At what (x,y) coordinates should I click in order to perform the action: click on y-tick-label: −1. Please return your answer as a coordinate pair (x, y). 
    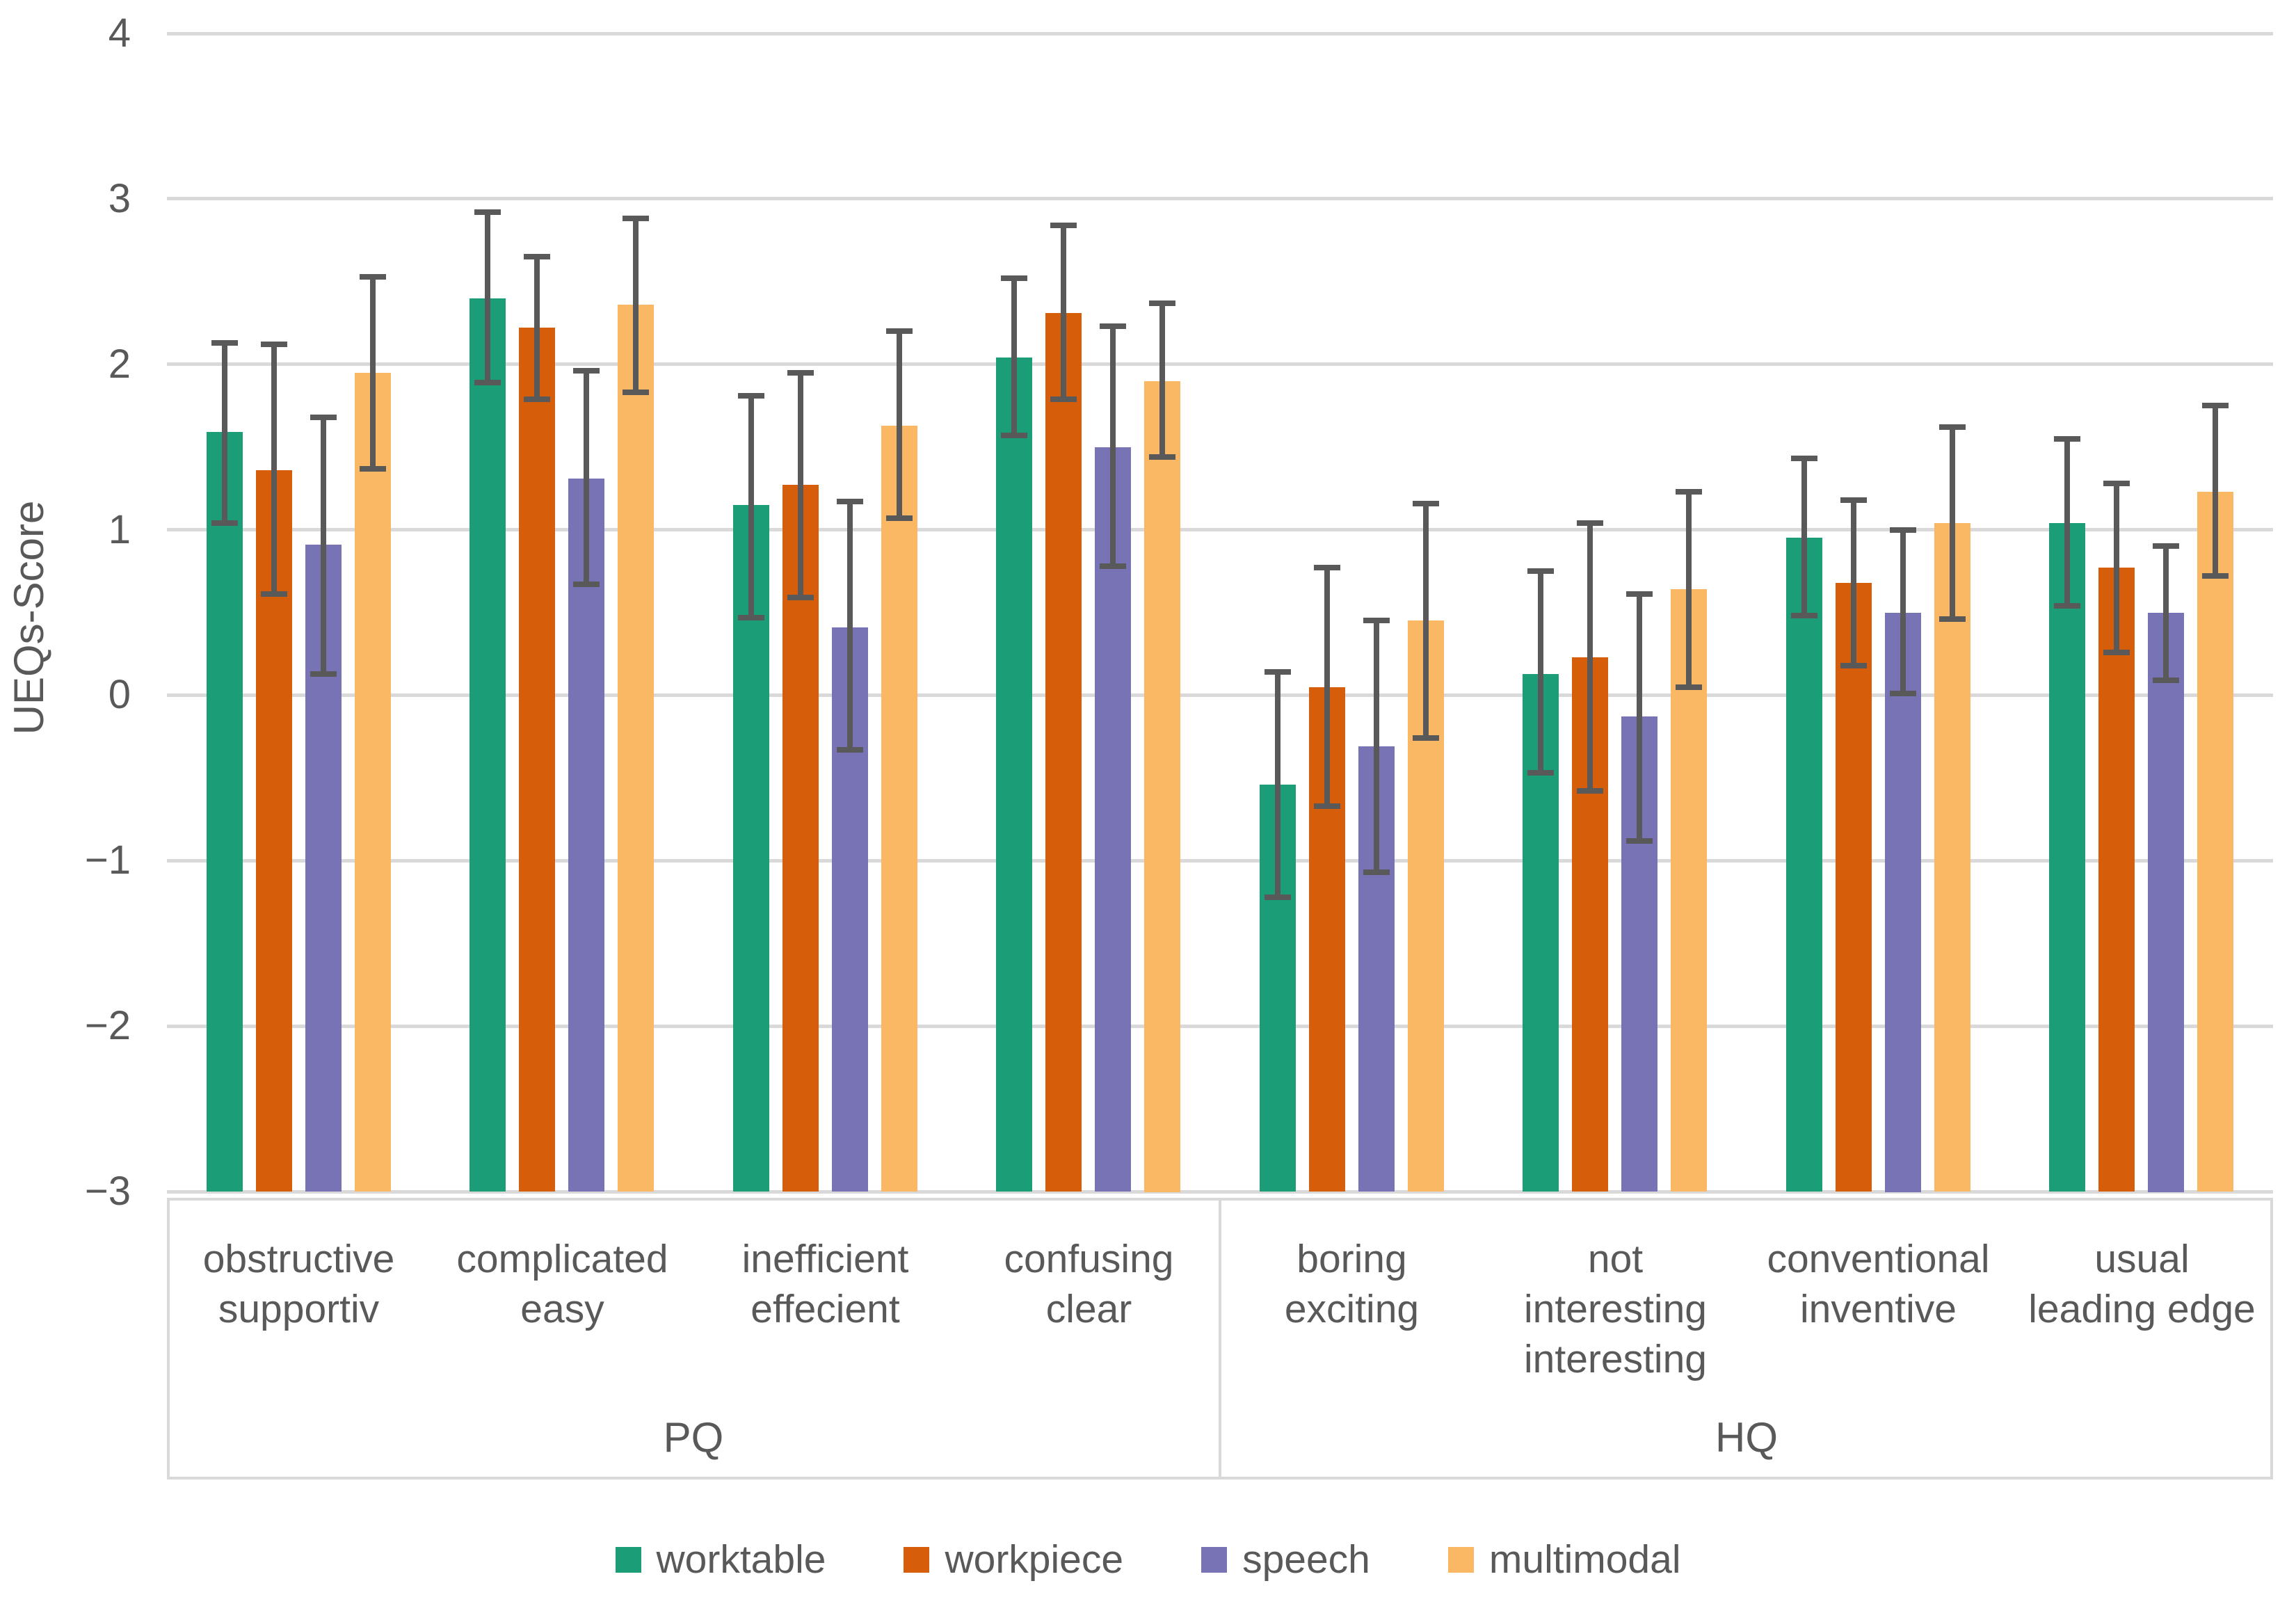
    Looking at the image, I should click on (107, 860).